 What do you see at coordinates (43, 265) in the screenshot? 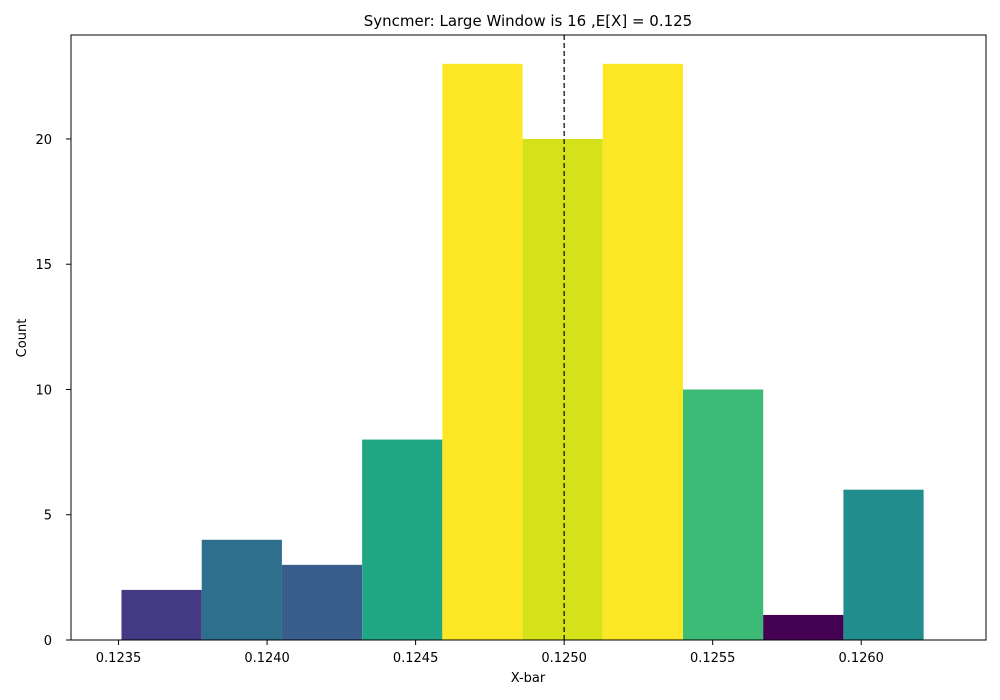
I see `y-tick-label: 15` at bounding box center [43, 265].